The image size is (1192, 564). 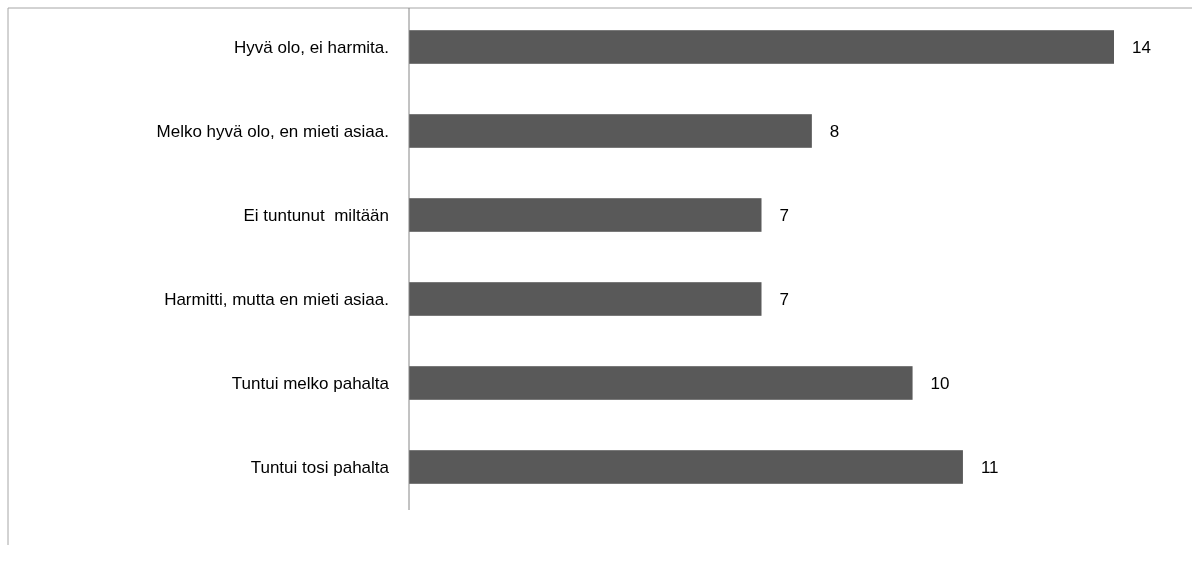 What do you see at coordinates (989, 467) in the screenshot?
I see `data-label: 11` at bounding box center [989, 467].